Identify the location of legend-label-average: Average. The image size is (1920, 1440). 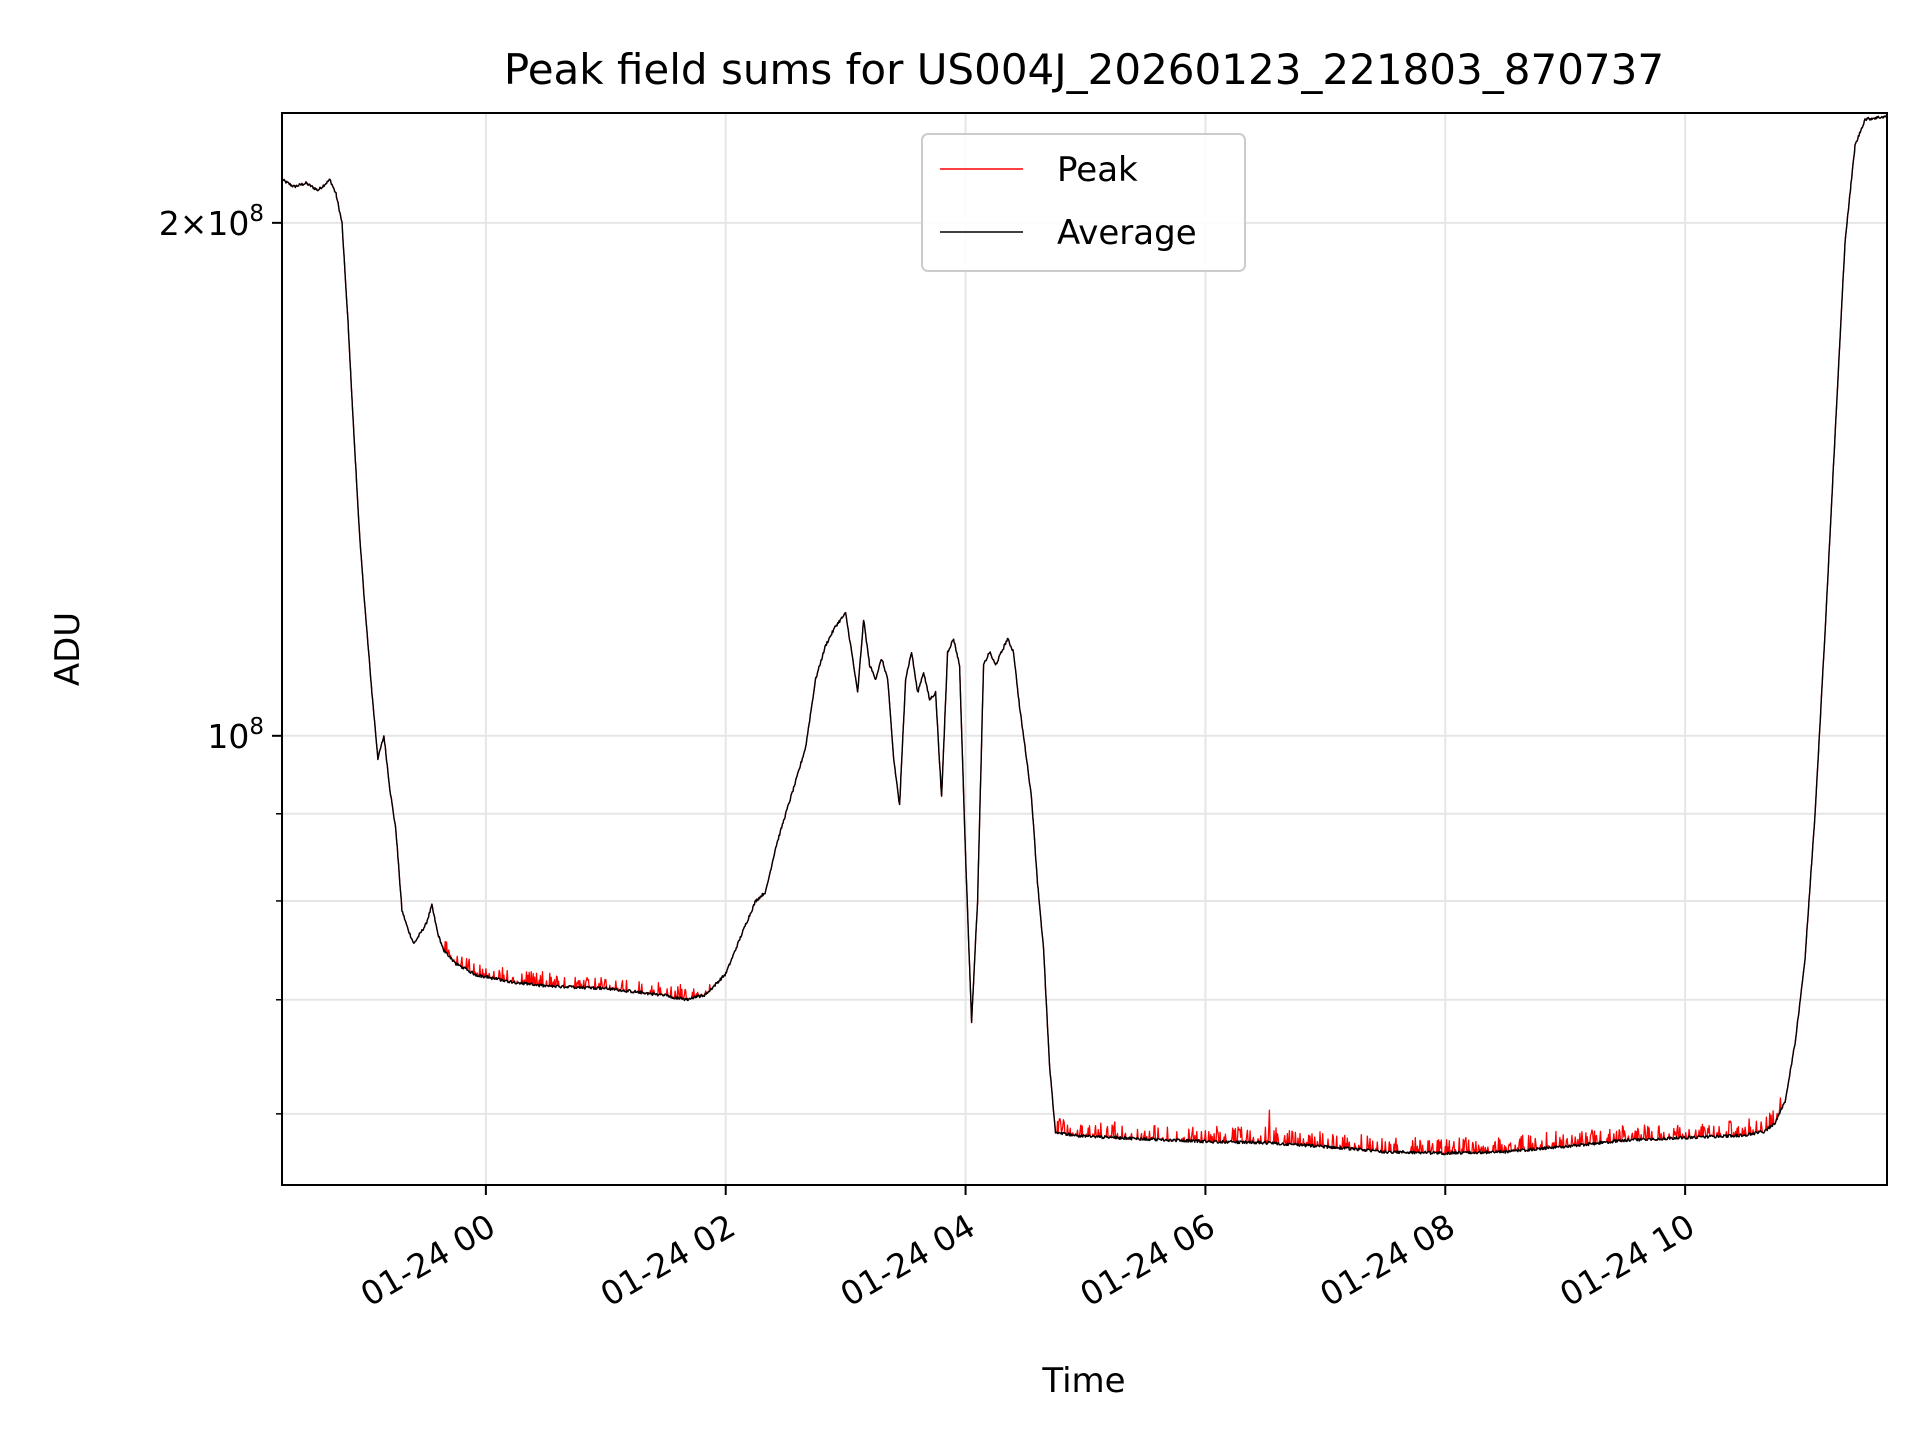
(1127, 233).